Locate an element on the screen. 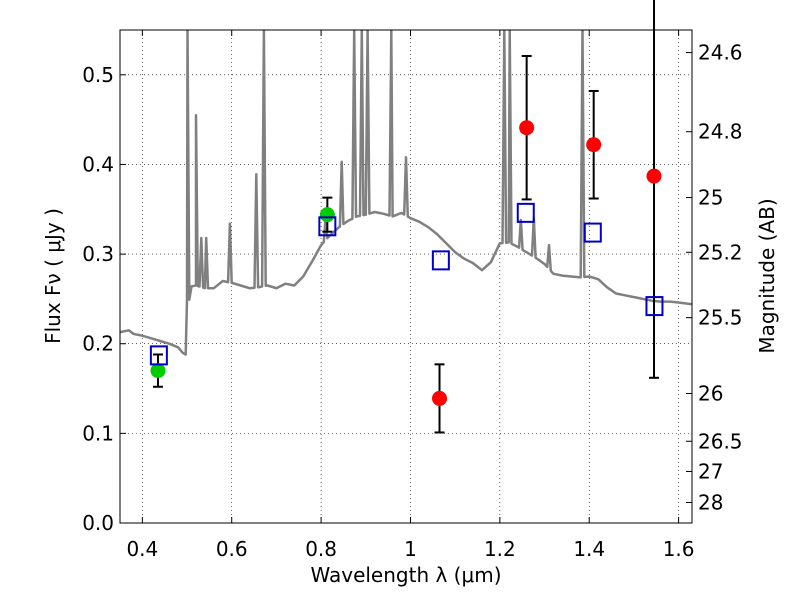  x-tick-label: 0.6 is located at coordinates (232, 549).